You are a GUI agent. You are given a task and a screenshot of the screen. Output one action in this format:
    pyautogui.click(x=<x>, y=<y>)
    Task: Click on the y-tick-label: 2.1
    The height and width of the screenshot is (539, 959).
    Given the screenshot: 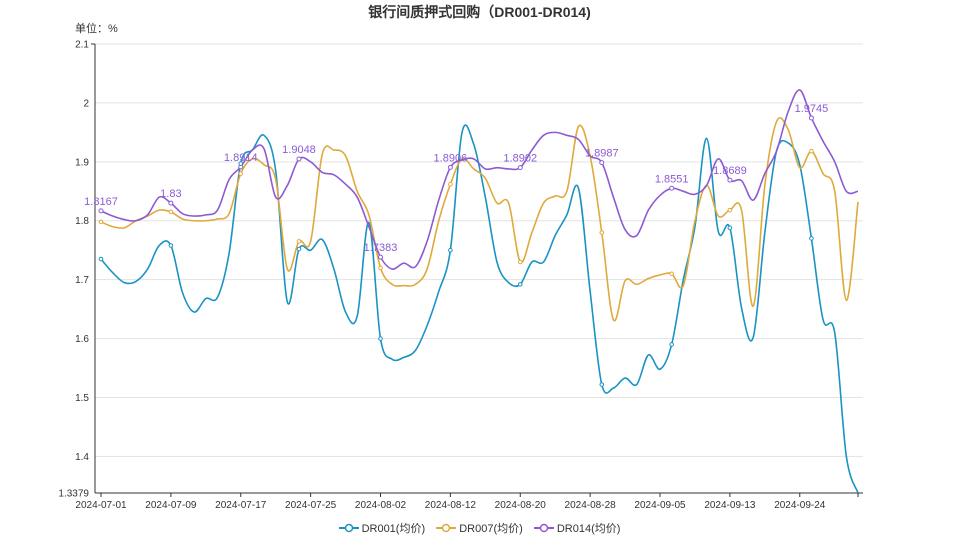 What is the action you would take?
    pyautogui.click(x=82, y=45)
    